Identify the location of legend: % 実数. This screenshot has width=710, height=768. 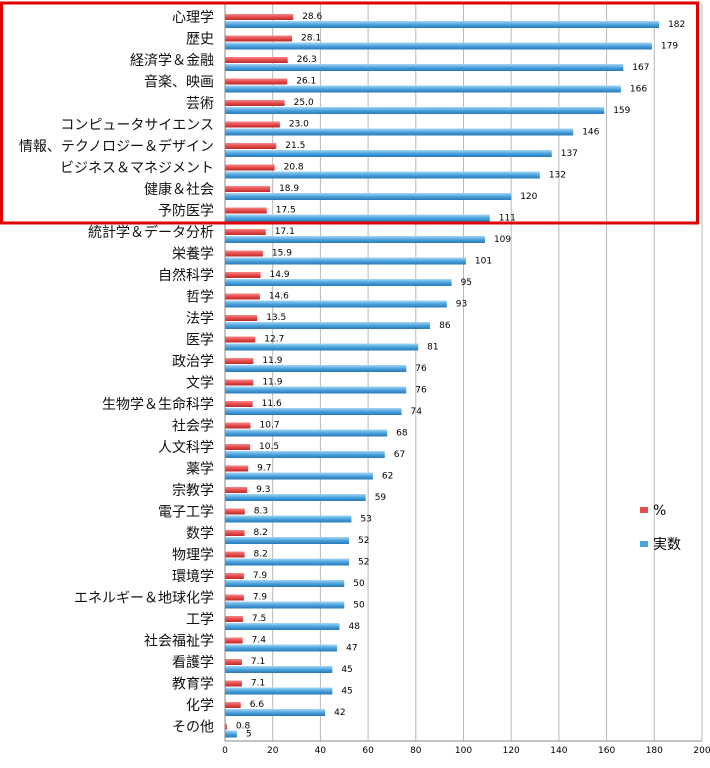
(660, 528).